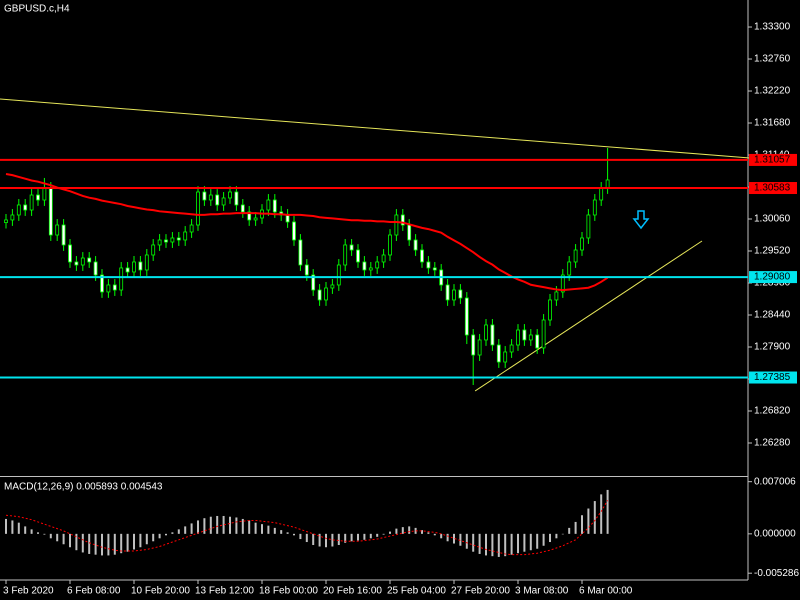 The width and height of the screenshot is (800, 600). Describe the element at coordinates (772, 160) in the screenshot. I see `price-label: 1.31057` at that location.